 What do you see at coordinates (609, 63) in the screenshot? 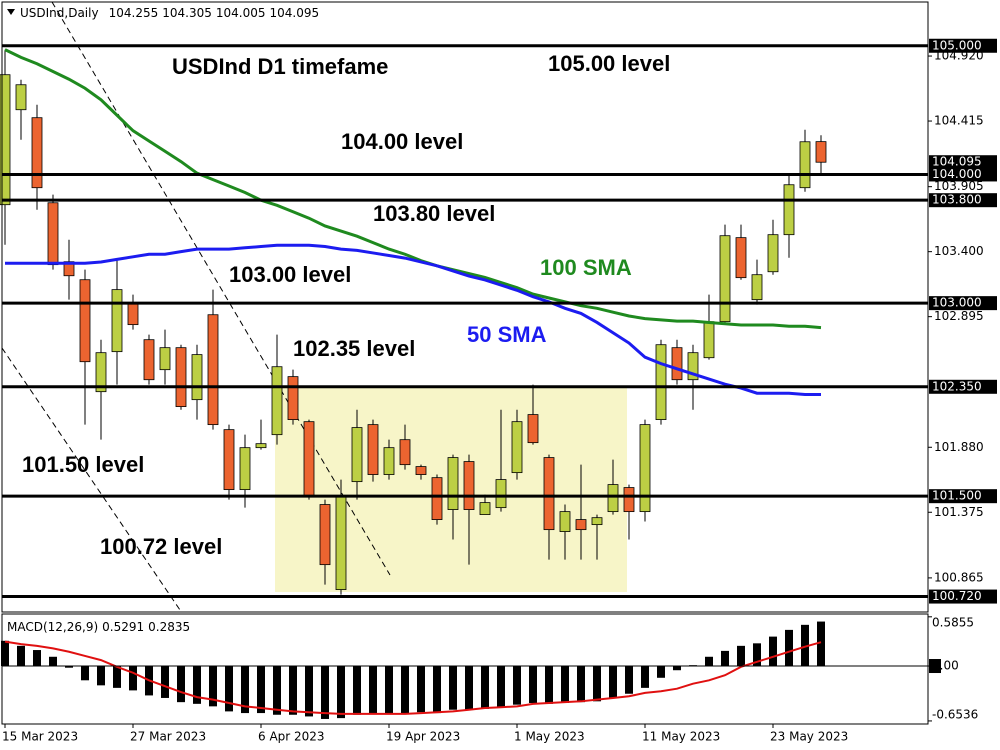
I see `annotation: 105.00 level` at bounding box center [609, 63].